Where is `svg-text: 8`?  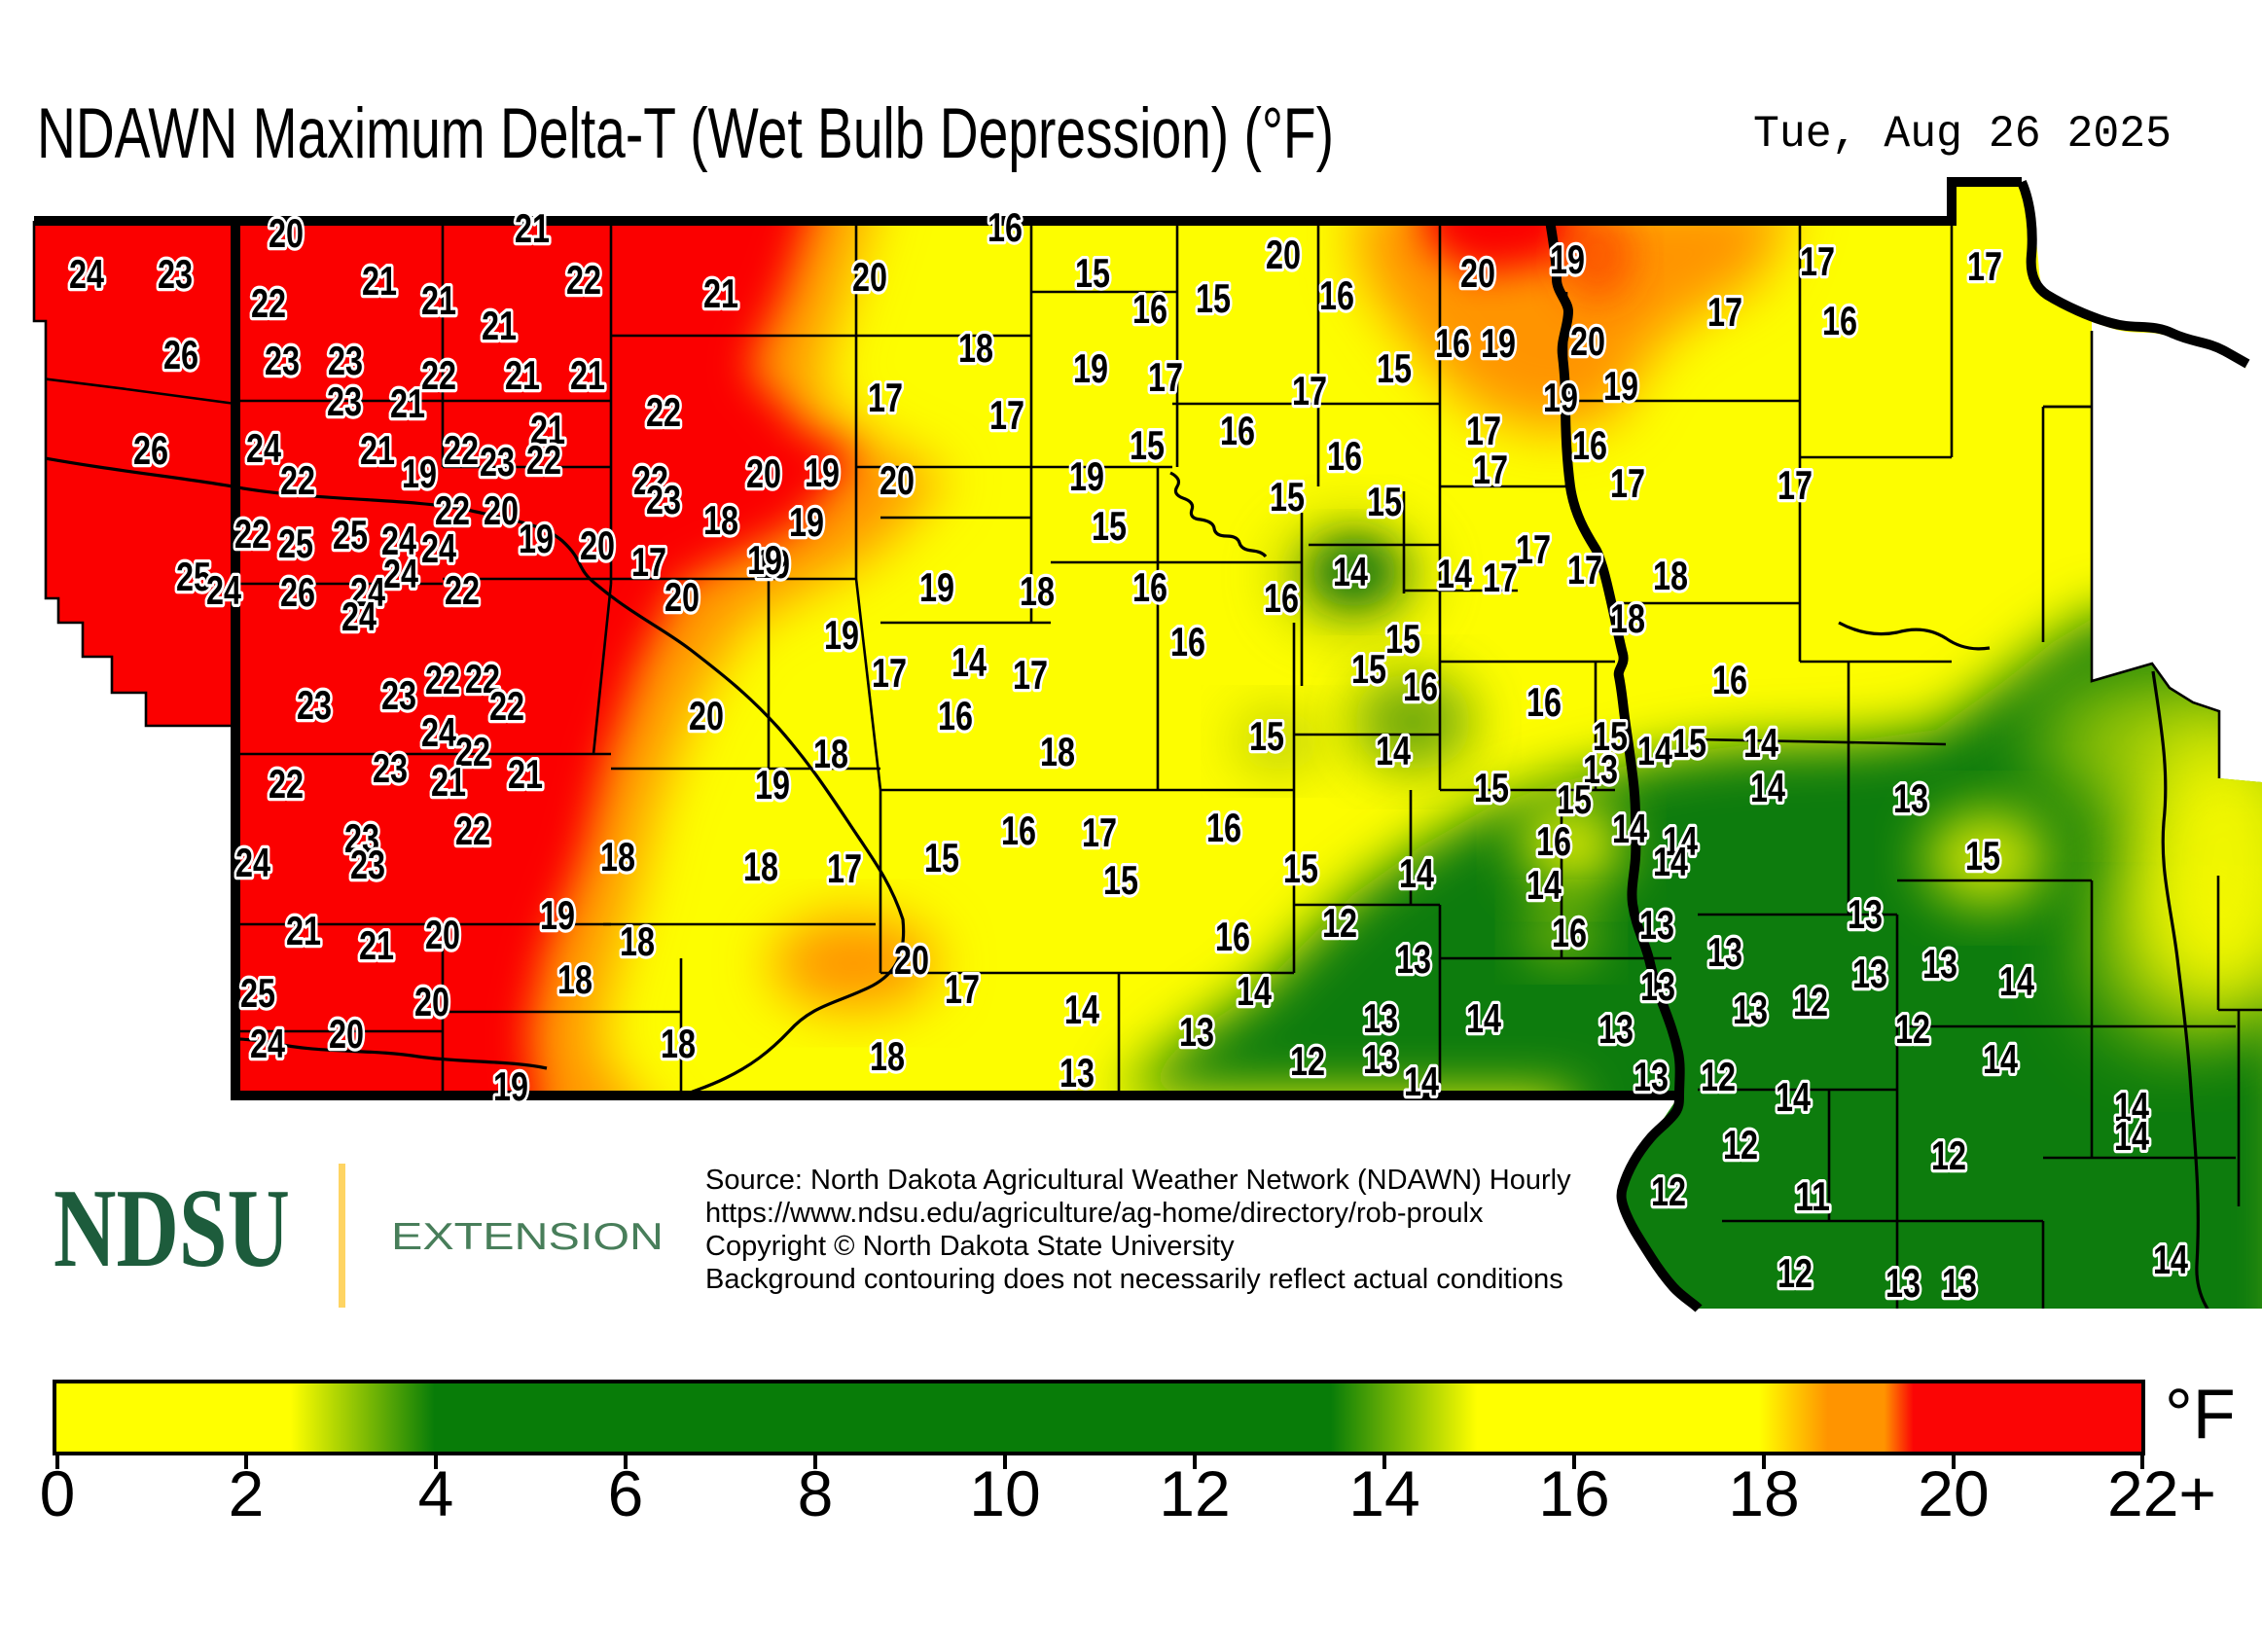 svg-text: 8 is located at coordinates (816, 1493).